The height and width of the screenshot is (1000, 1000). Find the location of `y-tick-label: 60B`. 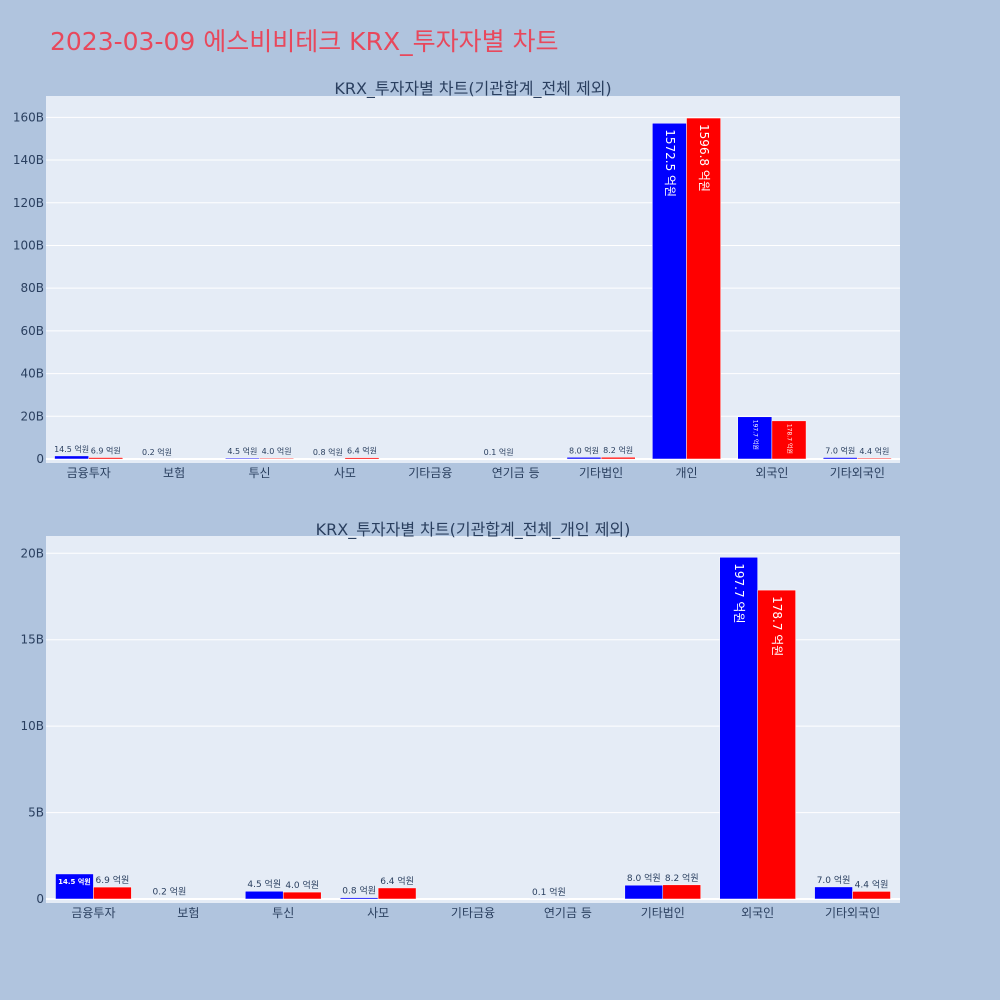

y-tick-label: 60B is located at coordinates (32, 331).